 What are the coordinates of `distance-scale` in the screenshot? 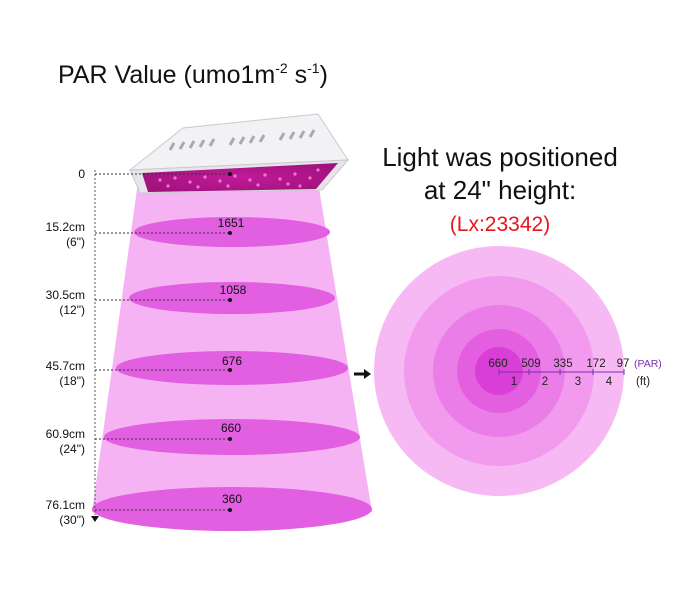 It's located at (561, 372).